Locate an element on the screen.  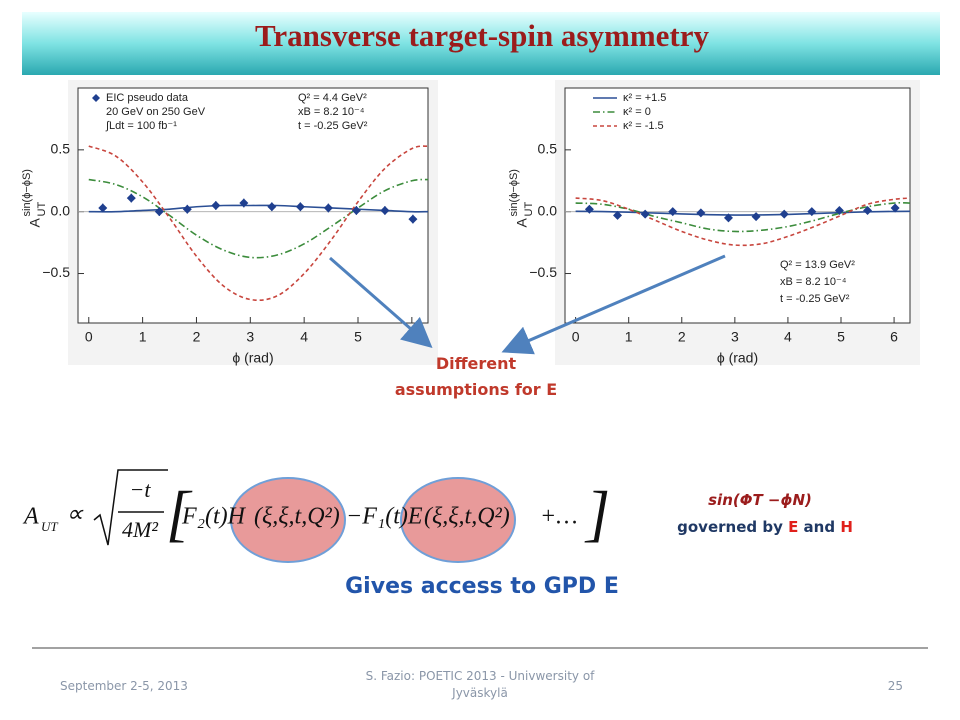
note: governed by E and H is located at coordinates (765, 527).